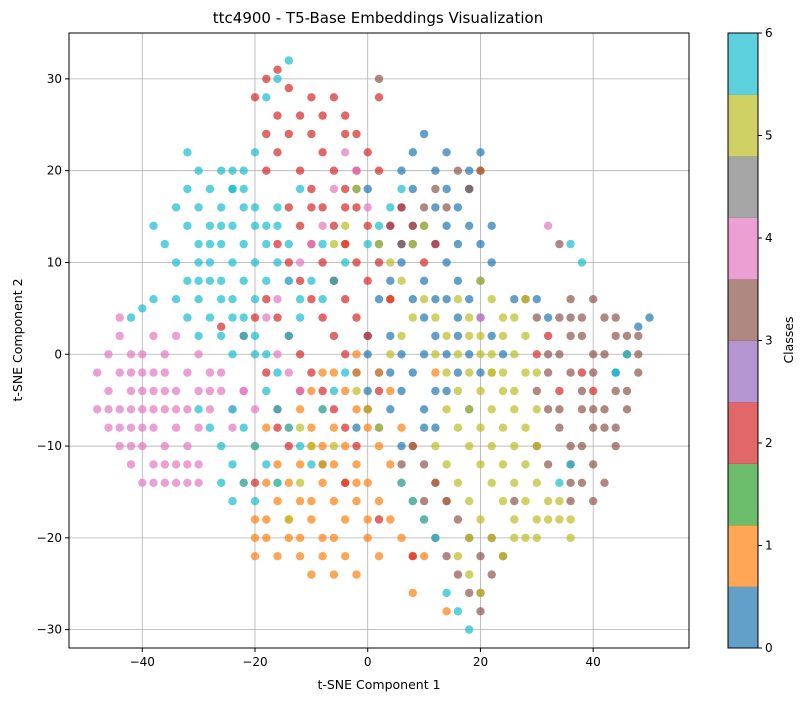  What do you see at coordinates (769, 238) in the screenshot?
I see `colorbar-tick-label: 4` at bounding box center [769, 238].